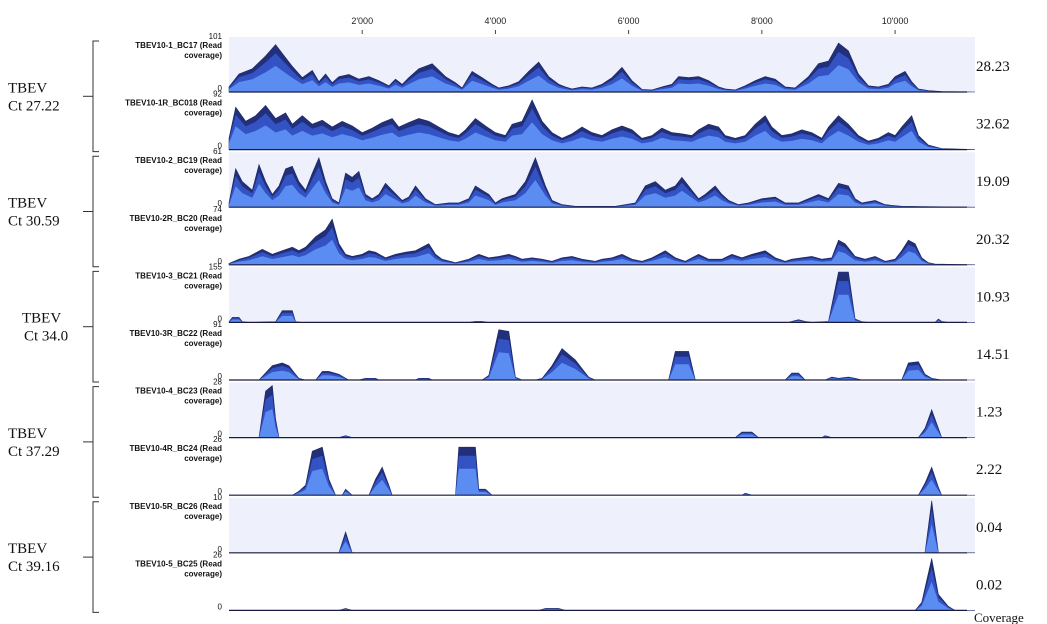  Describe the element at coordinates (629, 21) in the screenshot. I see `x-tick-label: 6'000` at that location.